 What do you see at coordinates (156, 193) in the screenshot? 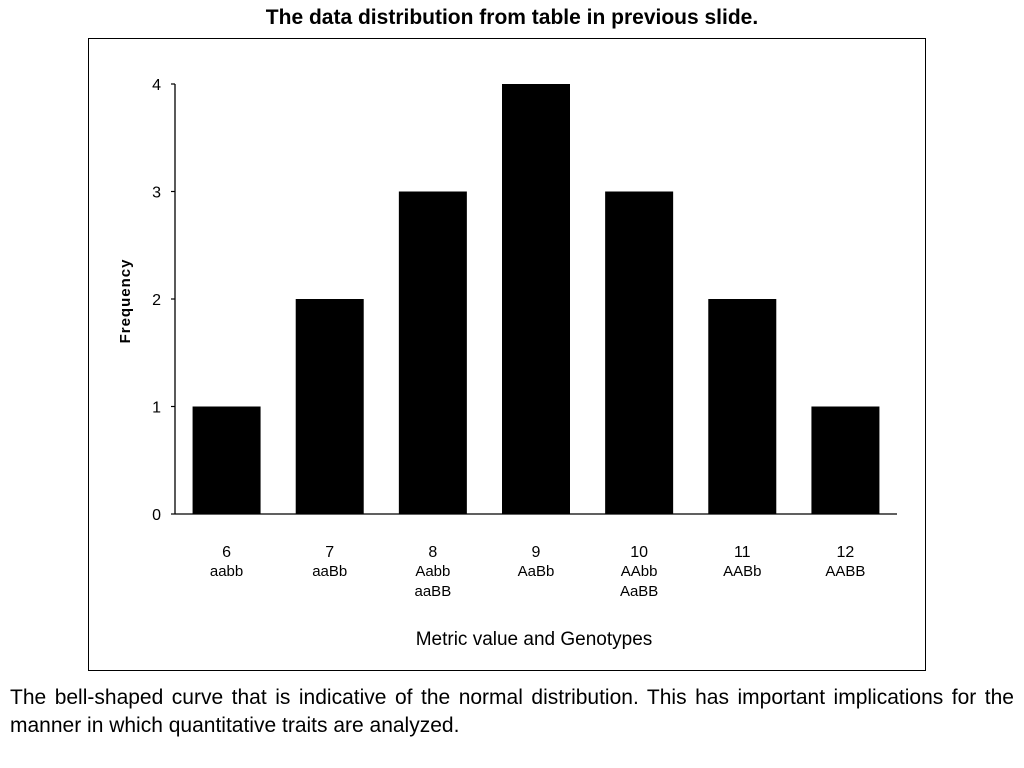
I see `y-tick-label: 3` at bounding box center [156, 193].